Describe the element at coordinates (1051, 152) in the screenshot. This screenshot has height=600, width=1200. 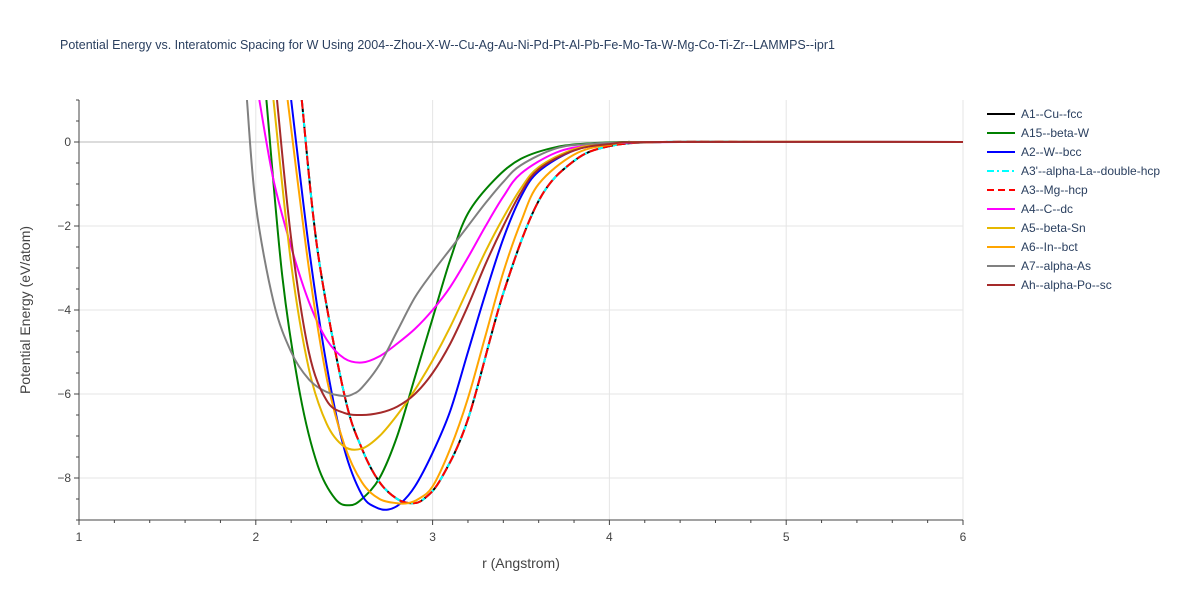
I see `legend-label: A2--W--bcc` at that location.